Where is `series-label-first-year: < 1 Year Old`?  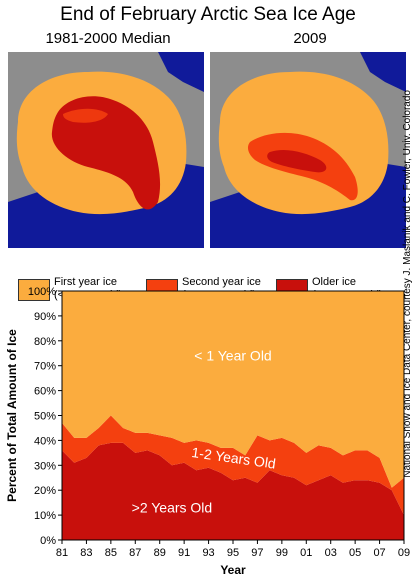 series-label-first-year: < 1 Year Old is located at coordinates (232, 356).